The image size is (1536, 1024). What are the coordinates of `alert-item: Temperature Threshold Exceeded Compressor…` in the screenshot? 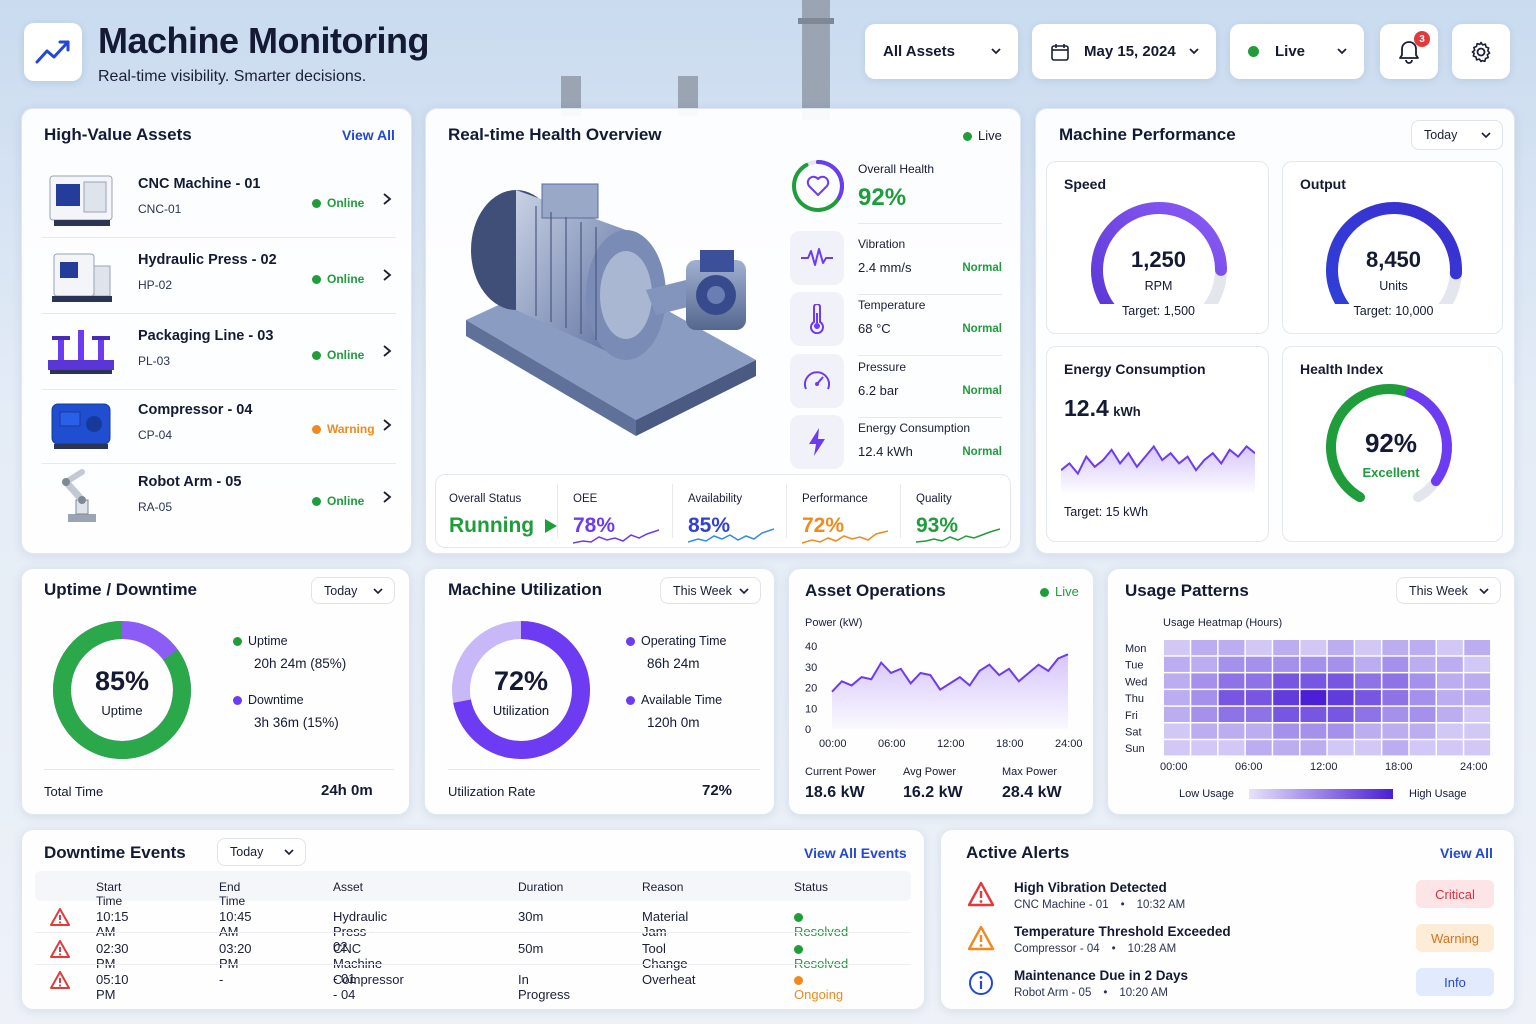 It's located at (1230, 944).